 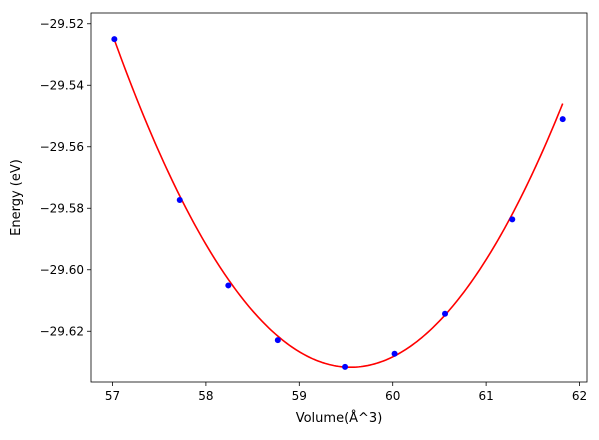 What do you see at coordinates (579, 396) in the screenshot?
I see `x-tick-label: 62` at bounding box center [579, 396].